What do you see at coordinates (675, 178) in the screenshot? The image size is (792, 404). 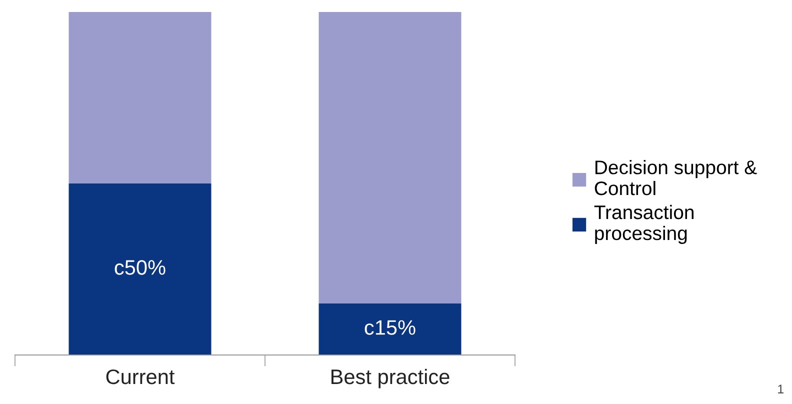 I see `legend-label: Decision support & Control` at bounding box center [675, 178].